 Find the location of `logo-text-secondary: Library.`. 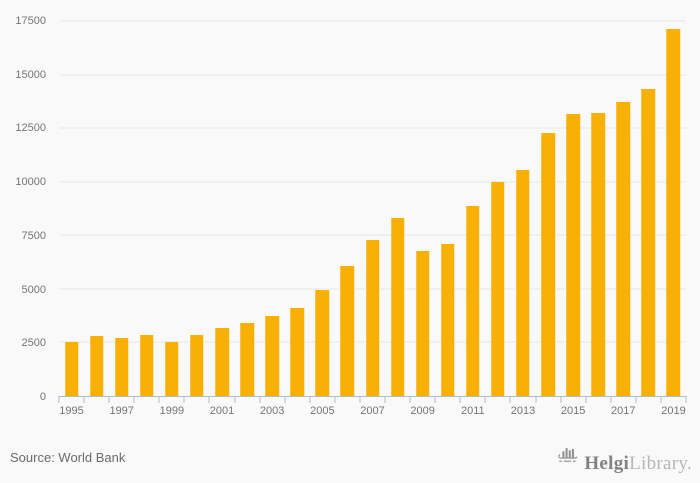

logo-text-secondary: Library. is located at coordinates (660, 463).